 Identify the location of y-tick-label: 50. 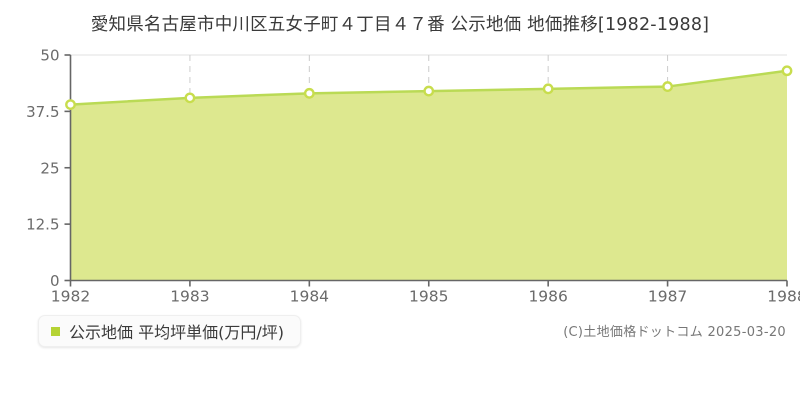
(49, 56).